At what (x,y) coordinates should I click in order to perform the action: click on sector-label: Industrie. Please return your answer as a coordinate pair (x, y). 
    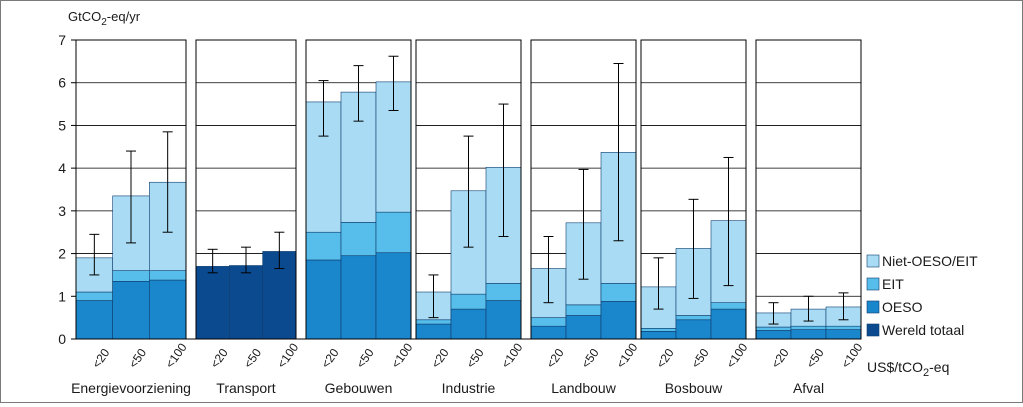
    Looking at the image, I should click on (469, 388).